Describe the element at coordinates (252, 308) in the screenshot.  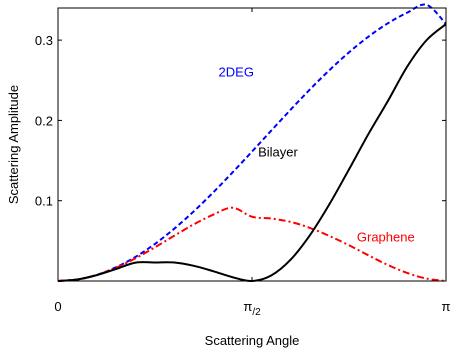
I see `x-tick-label: π/2` at that location.